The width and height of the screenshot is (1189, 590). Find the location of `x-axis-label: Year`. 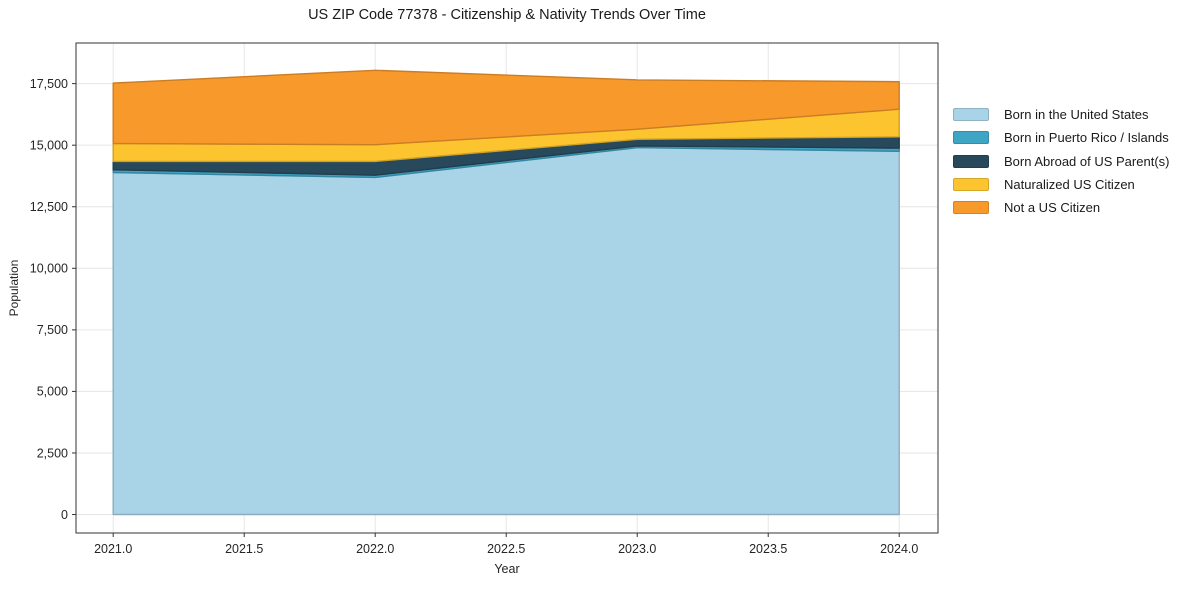

x-axis-label: Year is located at coordinates (507, 569).